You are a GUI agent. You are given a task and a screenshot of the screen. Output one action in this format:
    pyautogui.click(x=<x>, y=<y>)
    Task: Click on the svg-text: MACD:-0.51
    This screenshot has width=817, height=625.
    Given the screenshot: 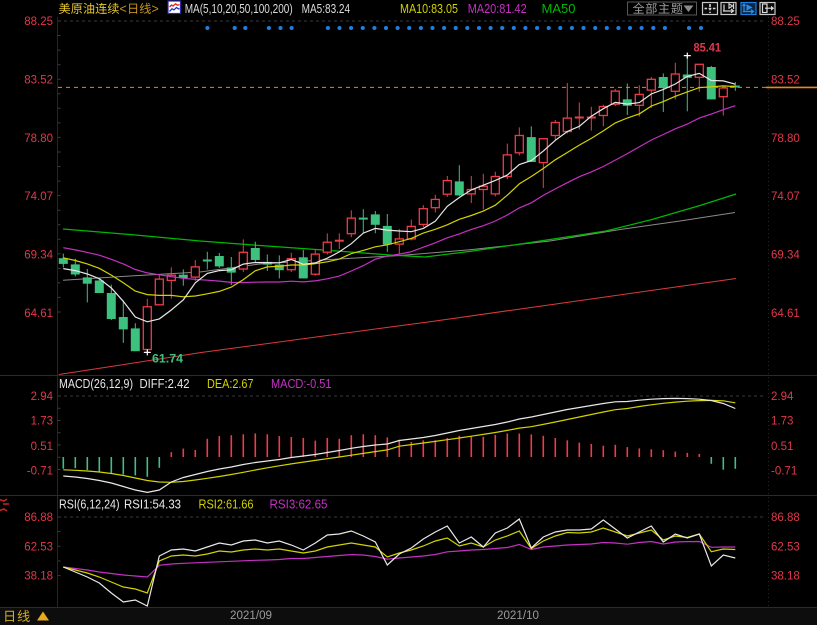 What is the action you would take?
    pyautogui.click(x=301, y=384)
    